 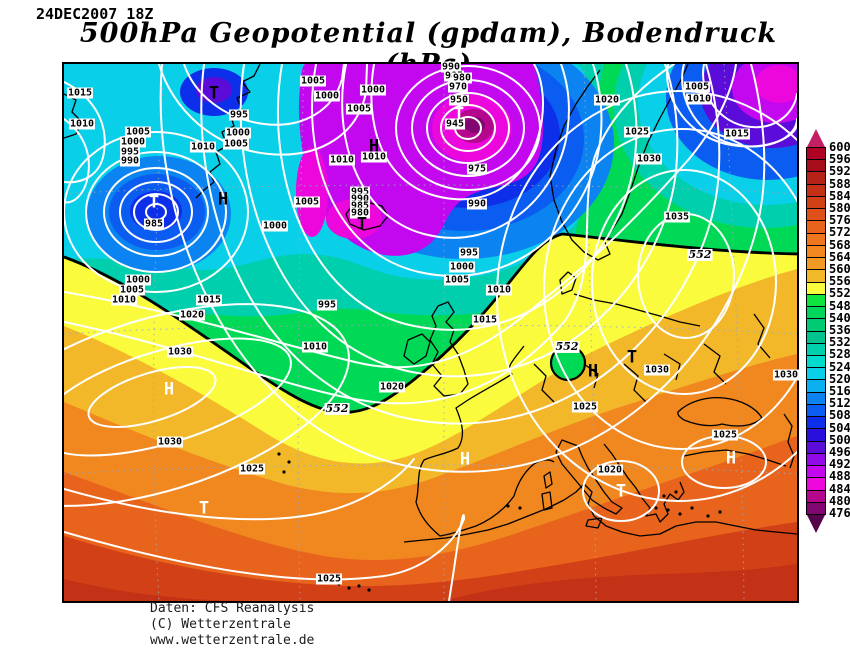 I want to click on legend-value: 504, so click(x=839, y=427).